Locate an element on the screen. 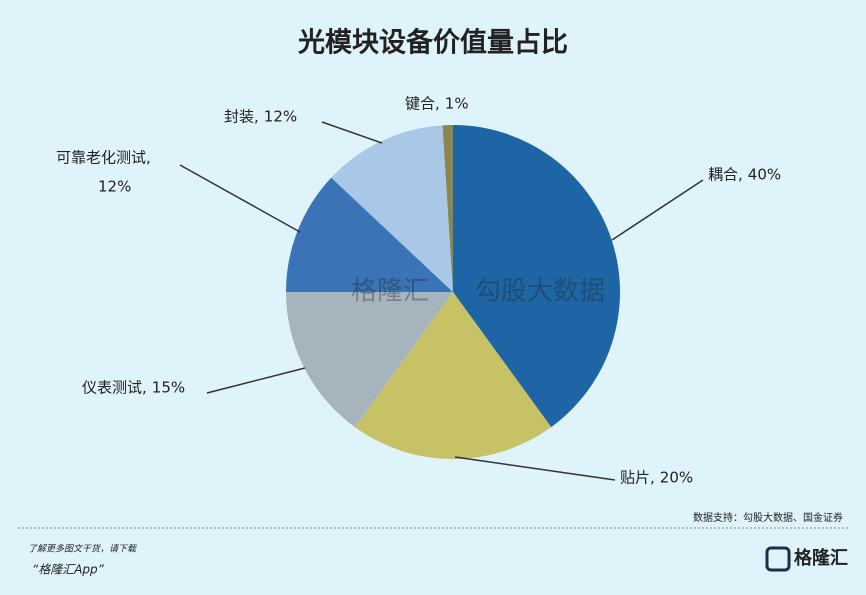 The width and height of the screenshot is (866, 595). chart-title: 光模块设备价值量占比 is located at coordinates (432, 43).